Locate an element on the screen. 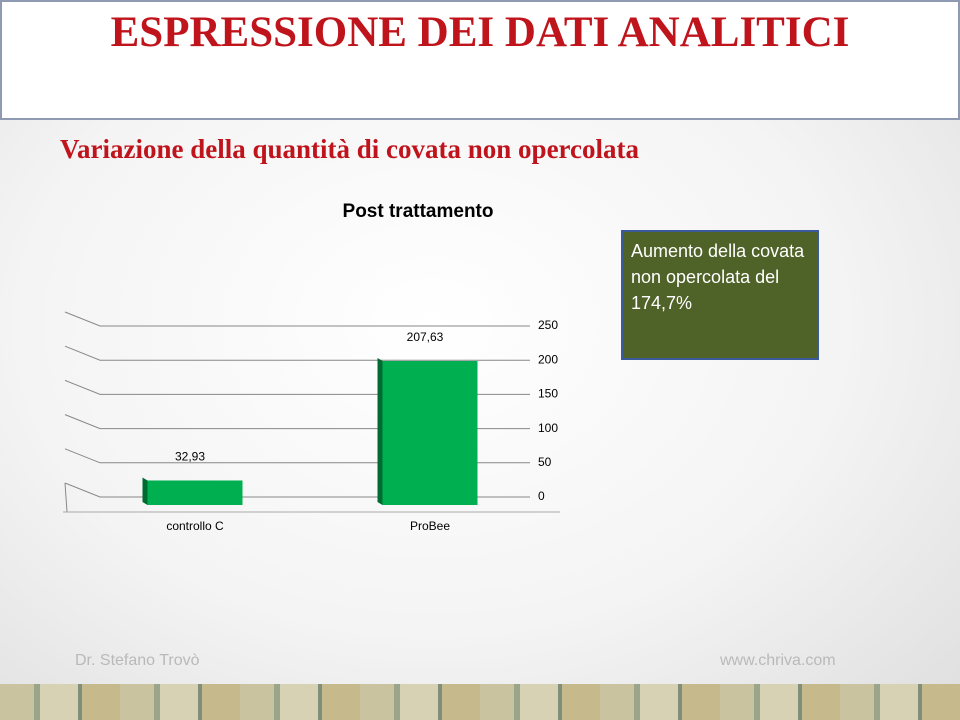  value-label: 207,63 is located at coordinates (425, 337).